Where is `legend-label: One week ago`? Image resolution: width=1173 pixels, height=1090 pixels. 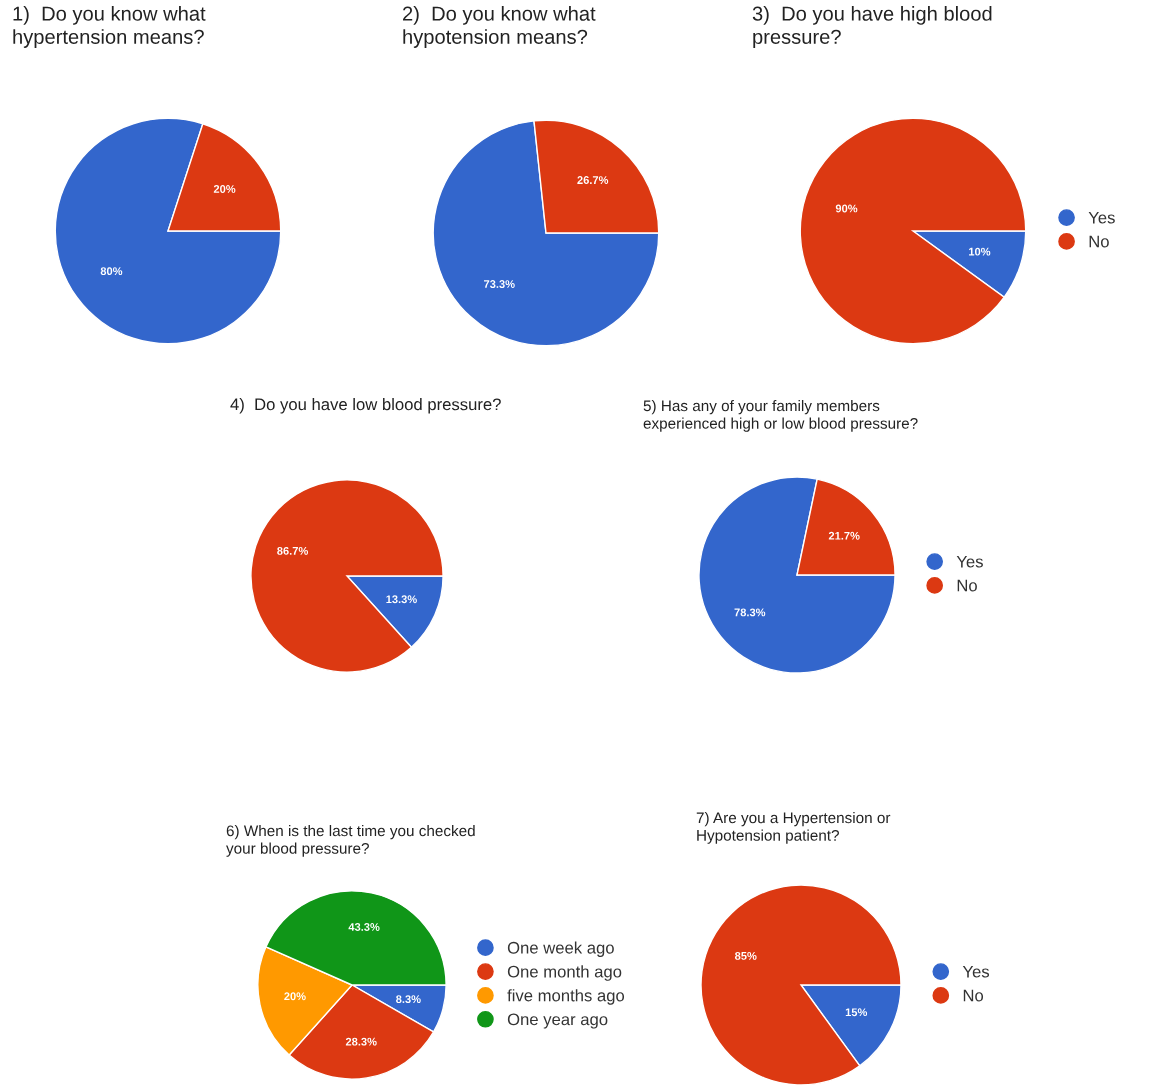 legend-label: One week ago is located at coordinates (560, 949).